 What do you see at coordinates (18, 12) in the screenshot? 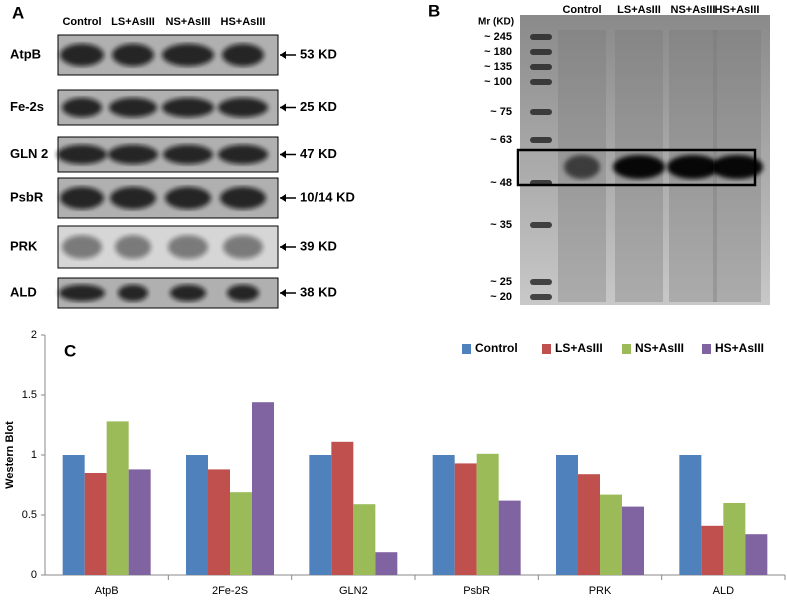
I see `panel-label: A` at bounding box center [18, 12].